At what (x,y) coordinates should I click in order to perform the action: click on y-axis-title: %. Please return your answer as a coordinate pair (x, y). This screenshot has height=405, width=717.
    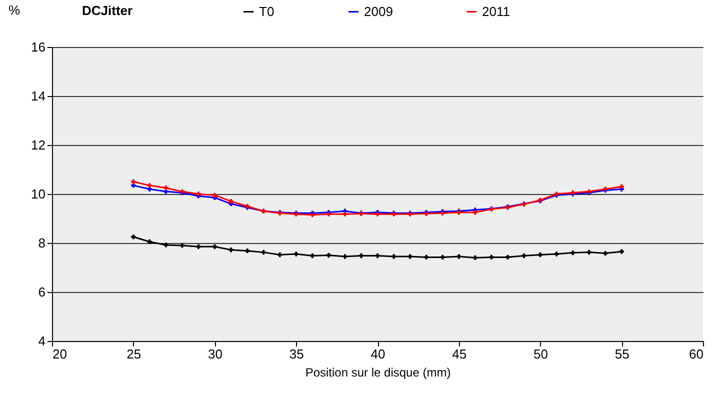
    Looking at the image, I should click on (14, 10).